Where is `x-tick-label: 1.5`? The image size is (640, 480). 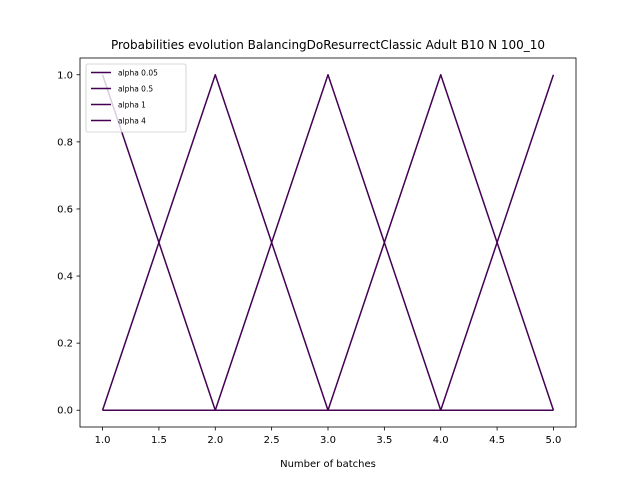
x-tick-label: 1.5 is located at coordinates (159, 440).